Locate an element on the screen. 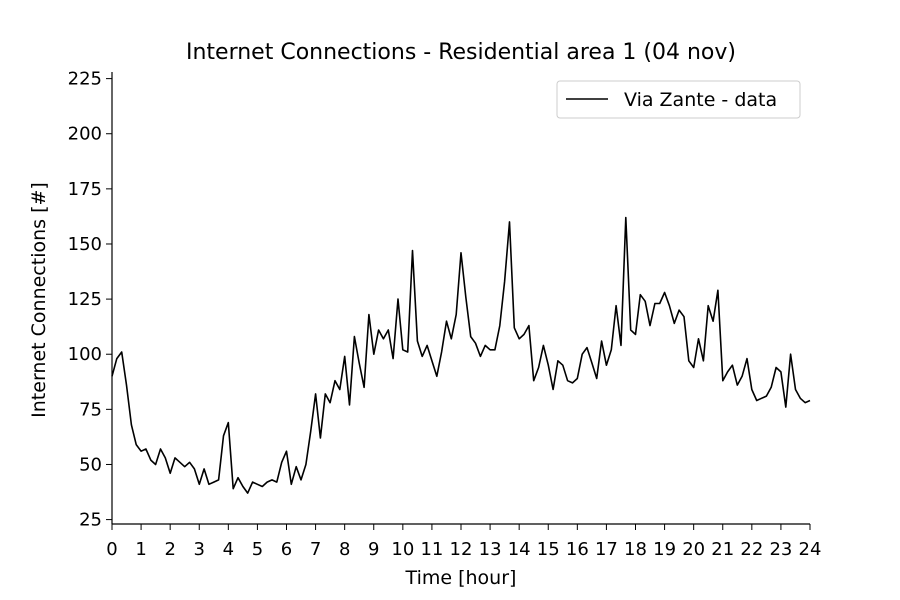 Image resolution: width=900 pixels, height=600 pixels. x-axis-ticks: 0 1 2 3 4 5 6 7 8 9 10 11 12 13 14 15 16 17 18 19 20 21 22 23 24 is located at coordinates (463, 542).